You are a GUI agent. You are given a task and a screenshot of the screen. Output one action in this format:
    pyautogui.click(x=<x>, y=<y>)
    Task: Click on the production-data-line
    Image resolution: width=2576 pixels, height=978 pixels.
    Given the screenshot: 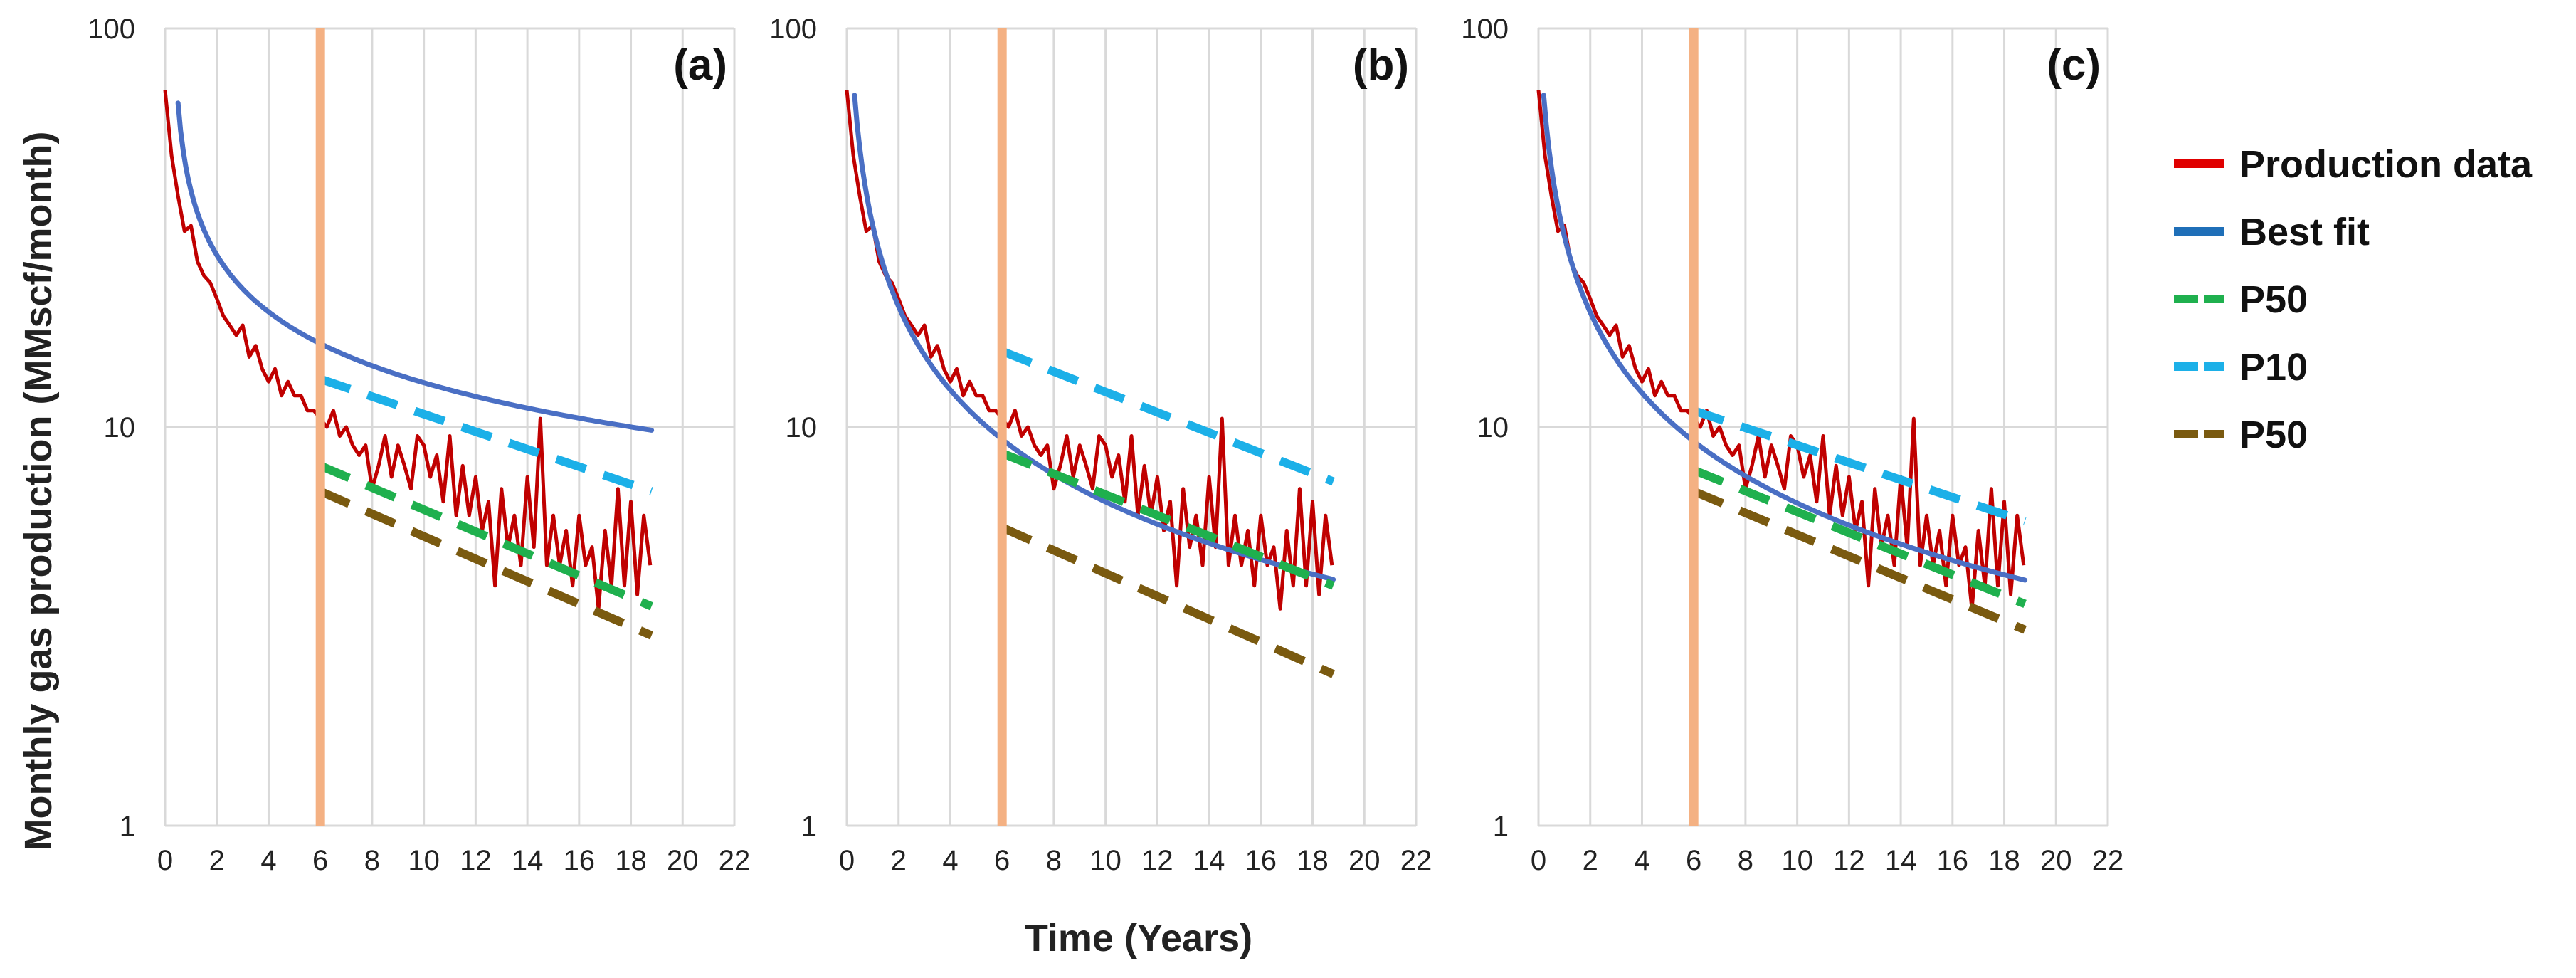 What is the action you would take?
    pyautogui.click(x=408, y=350)
    